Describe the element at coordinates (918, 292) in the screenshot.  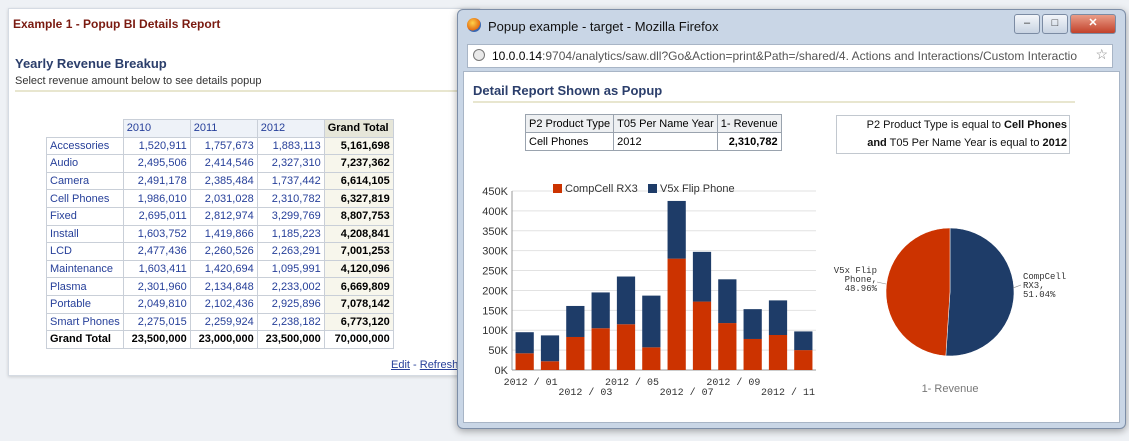
I see `pie-slice-v5x-flip-phone` at that location.